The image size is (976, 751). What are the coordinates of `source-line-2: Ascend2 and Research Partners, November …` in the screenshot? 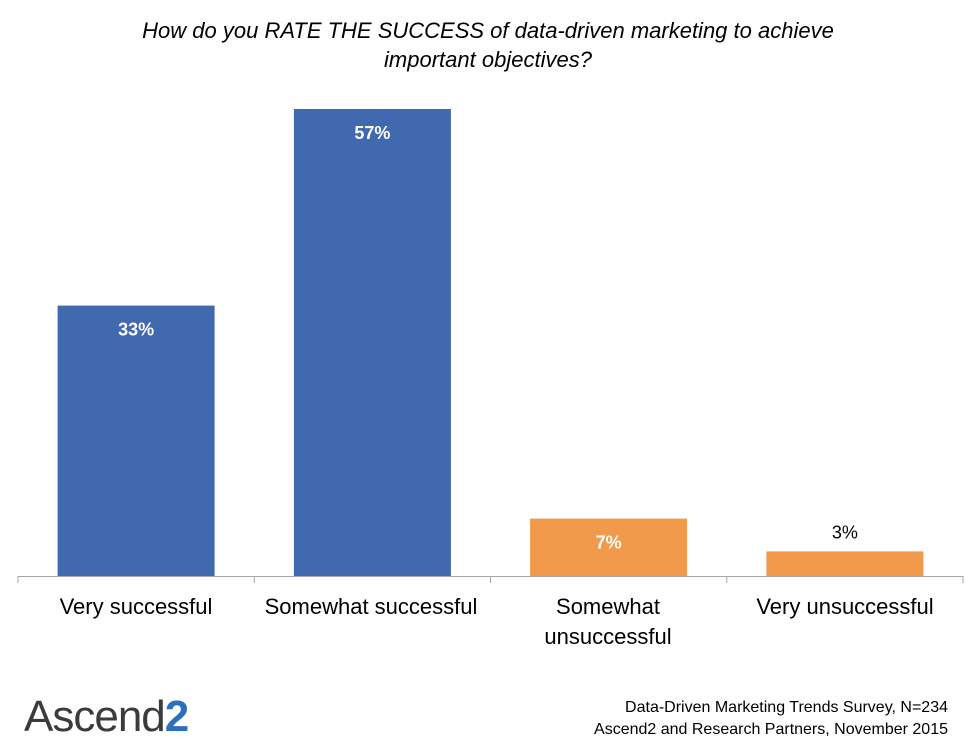 It's located at (771, 729).